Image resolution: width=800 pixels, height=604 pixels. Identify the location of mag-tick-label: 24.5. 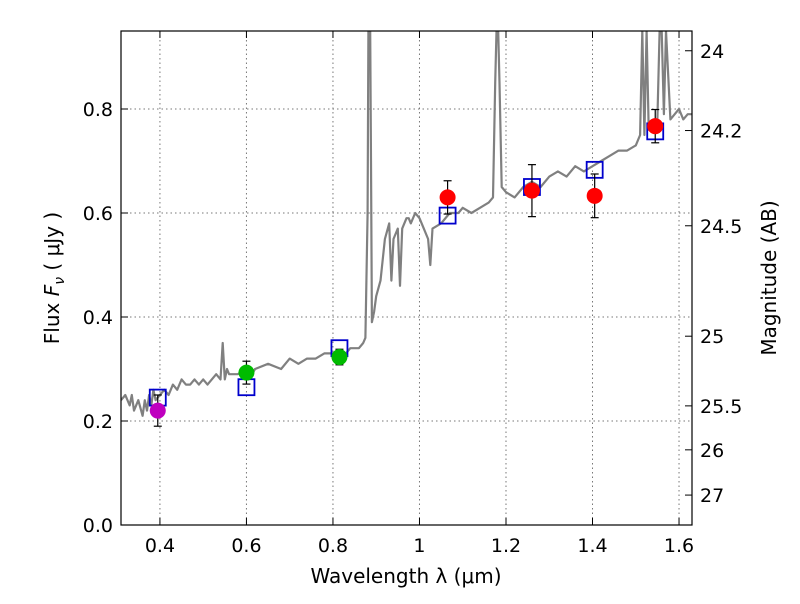
(721, 227).